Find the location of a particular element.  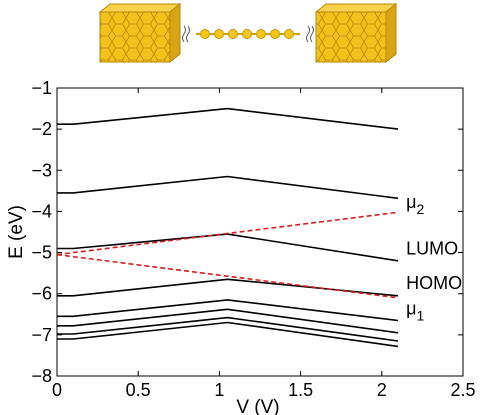

annotation-mu2: μ2 is located at coordinates (415, 204).